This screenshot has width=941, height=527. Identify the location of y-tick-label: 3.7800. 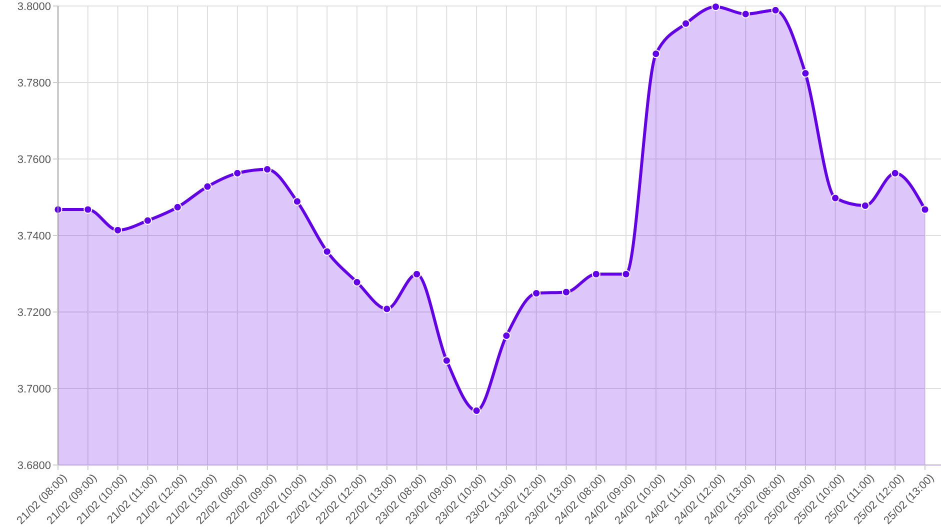
(34, 83).